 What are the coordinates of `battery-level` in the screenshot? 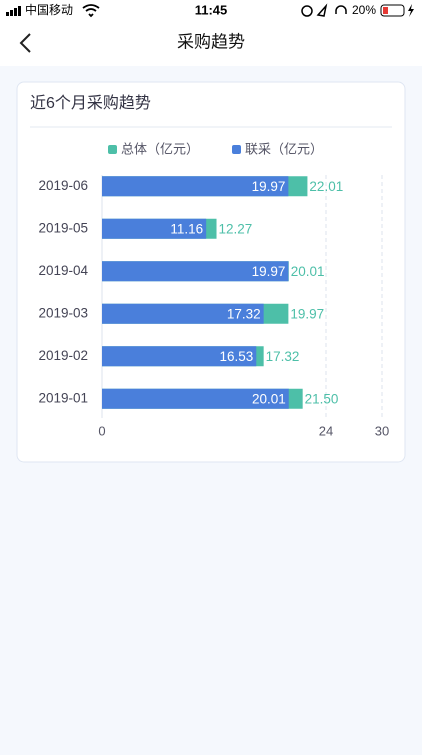 It's located at (385, 10).